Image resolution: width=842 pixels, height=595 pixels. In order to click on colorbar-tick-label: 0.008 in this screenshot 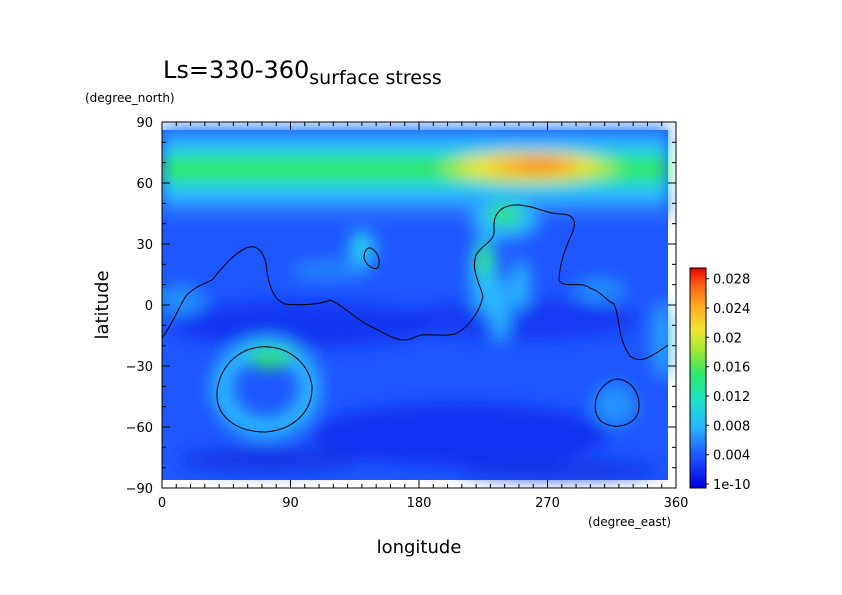, I will do `click(731, 426)`.